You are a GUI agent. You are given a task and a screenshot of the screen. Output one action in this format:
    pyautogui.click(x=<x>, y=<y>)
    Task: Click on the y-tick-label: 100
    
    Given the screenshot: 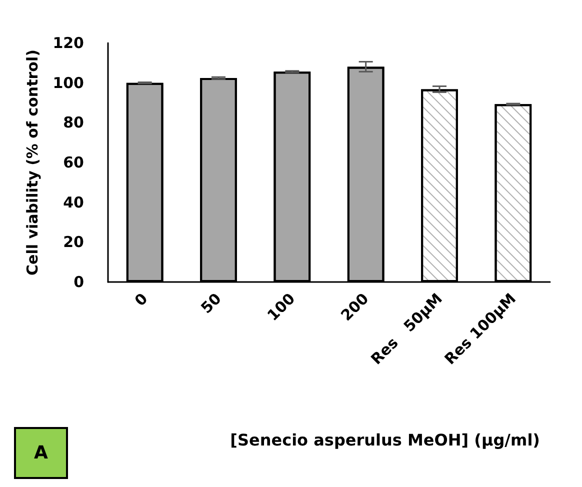 What is the action you would take?
    pyautogui.click(x=68, y=83)
    